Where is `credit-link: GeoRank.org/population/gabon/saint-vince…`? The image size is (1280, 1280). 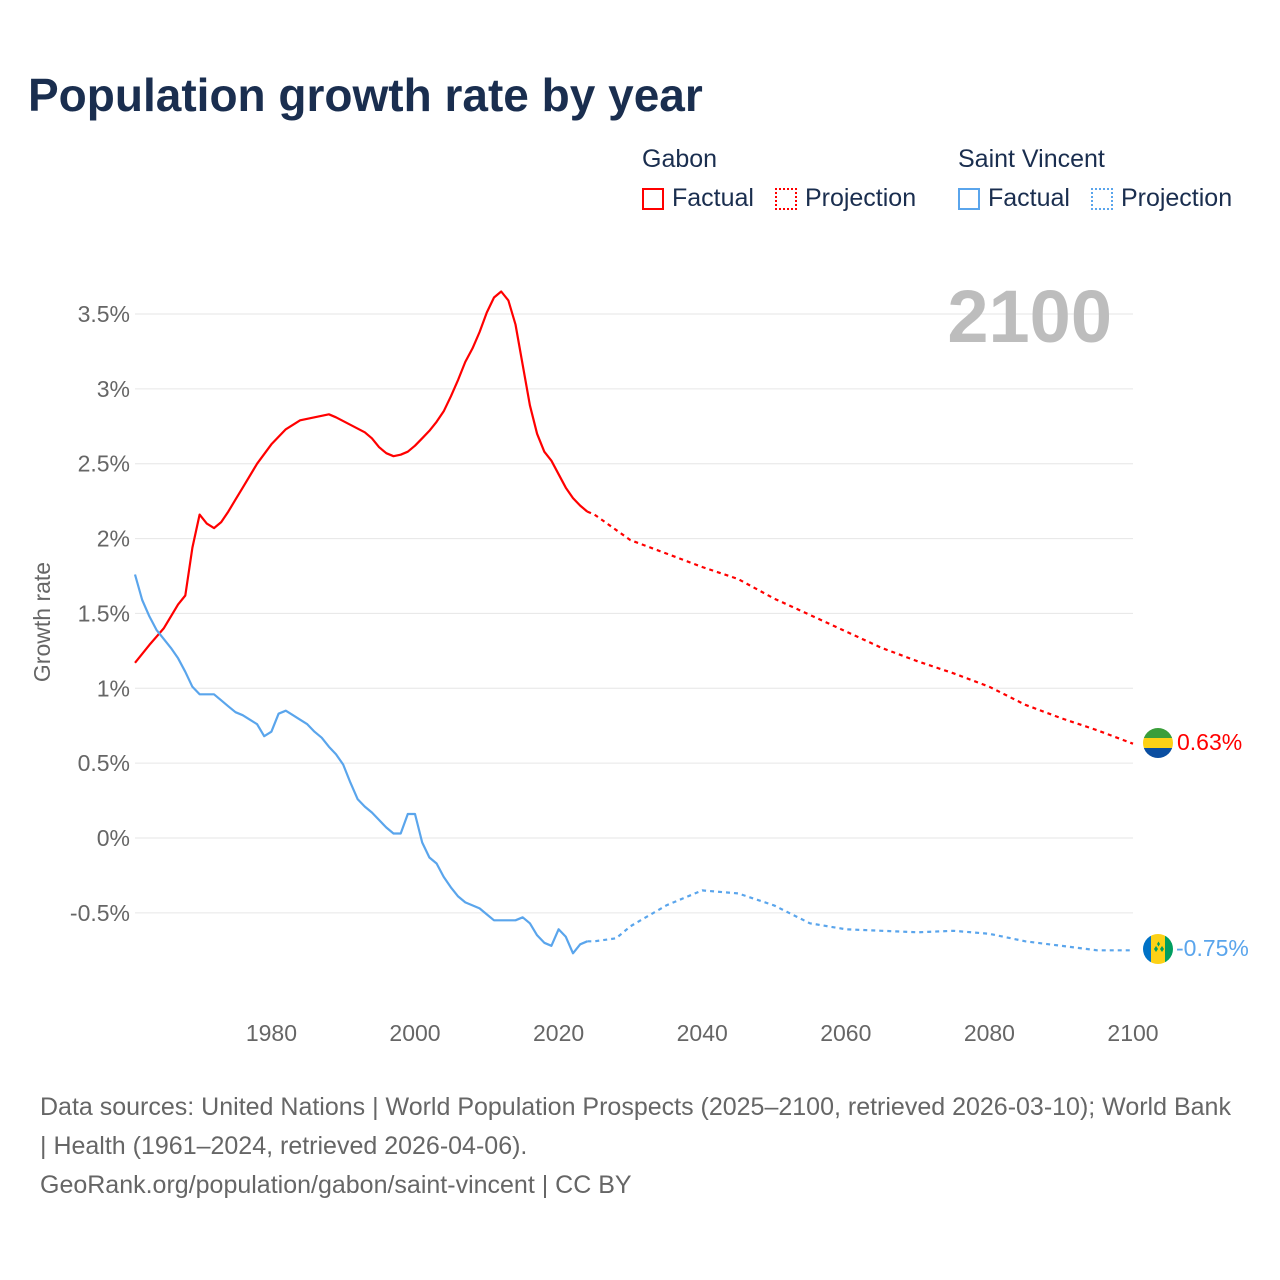
credit-link: GeoRank.org/population/gabon/saint-vince… is located at coordinates (336, 1185).